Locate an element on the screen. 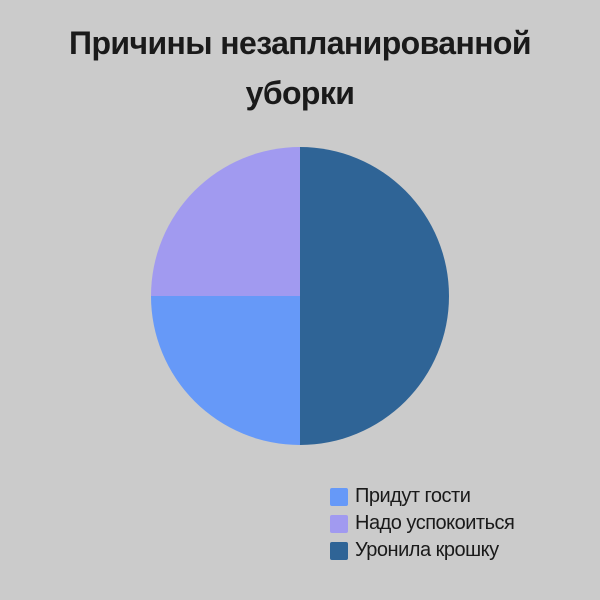  legend-label: Придут гости is located at coordinates (413, 496).